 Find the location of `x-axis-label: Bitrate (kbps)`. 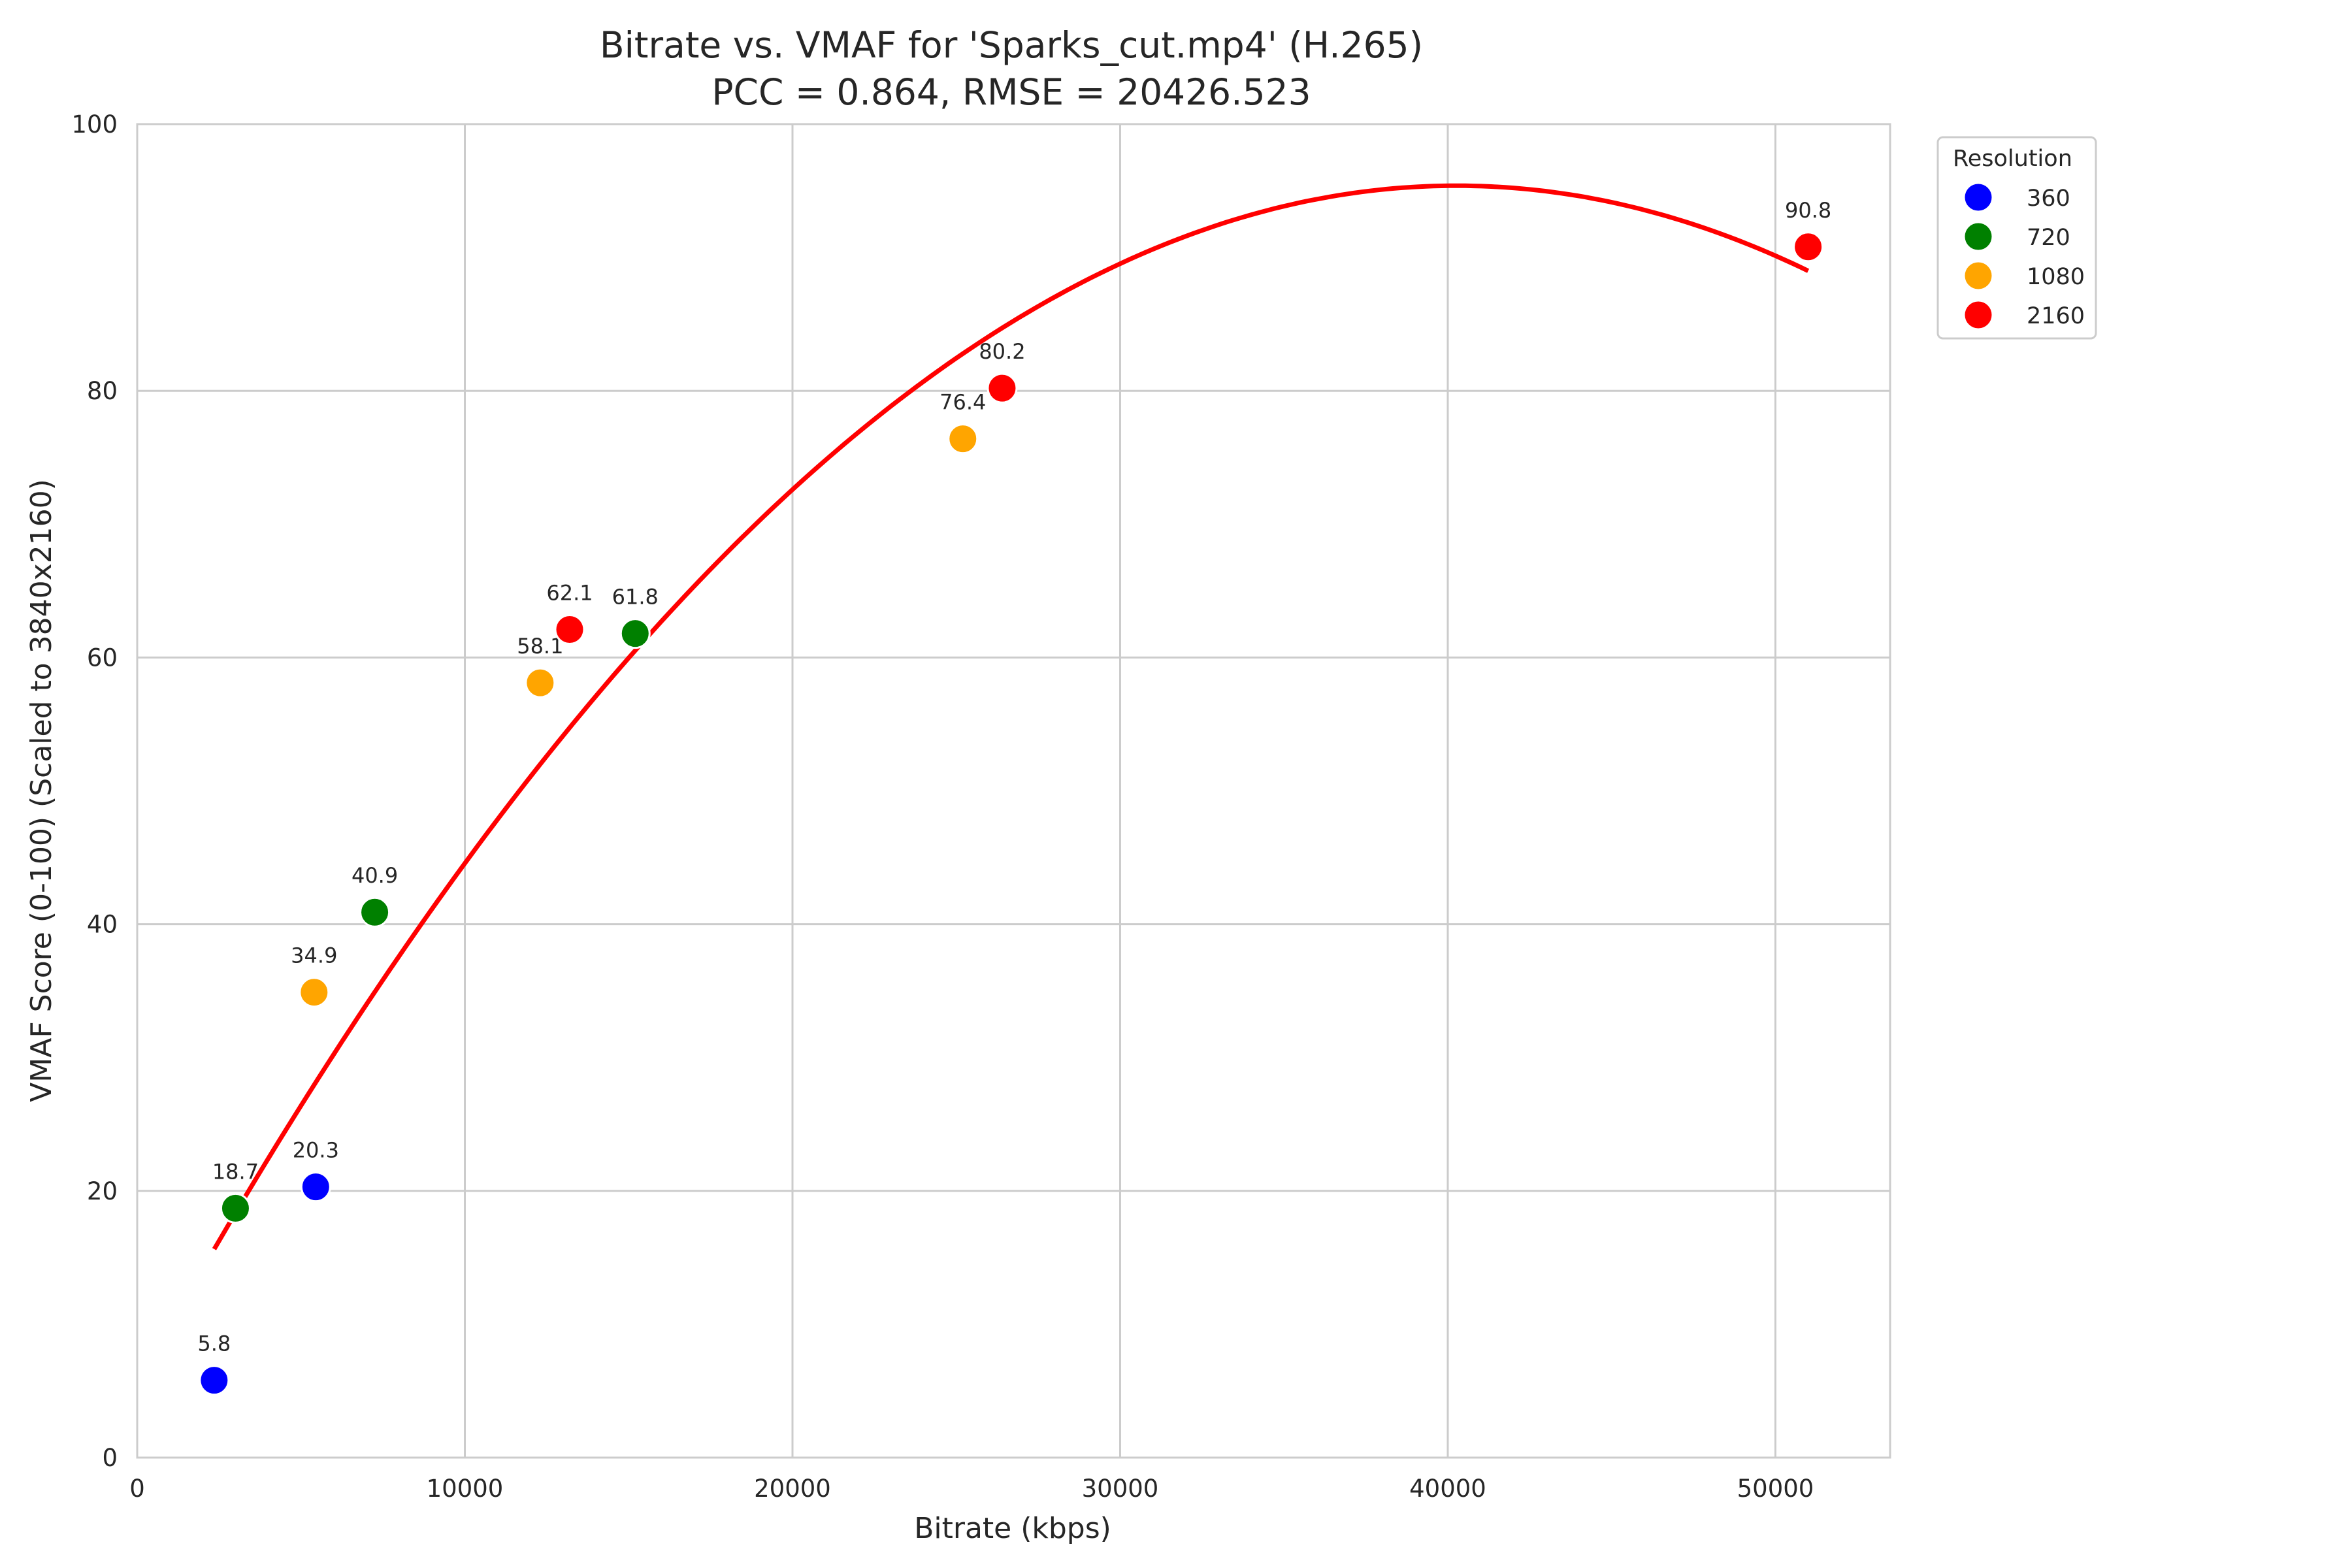

x-axis-label: Bitrate (kbps) is located at coordinates (1012, 1528).